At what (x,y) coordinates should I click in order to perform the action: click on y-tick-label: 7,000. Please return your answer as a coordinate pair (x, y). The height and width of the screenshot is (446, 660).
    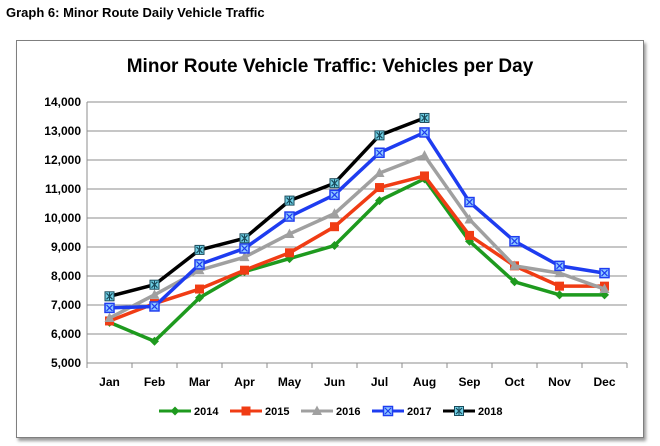
    Looking at the image, I should click on (66, 305).